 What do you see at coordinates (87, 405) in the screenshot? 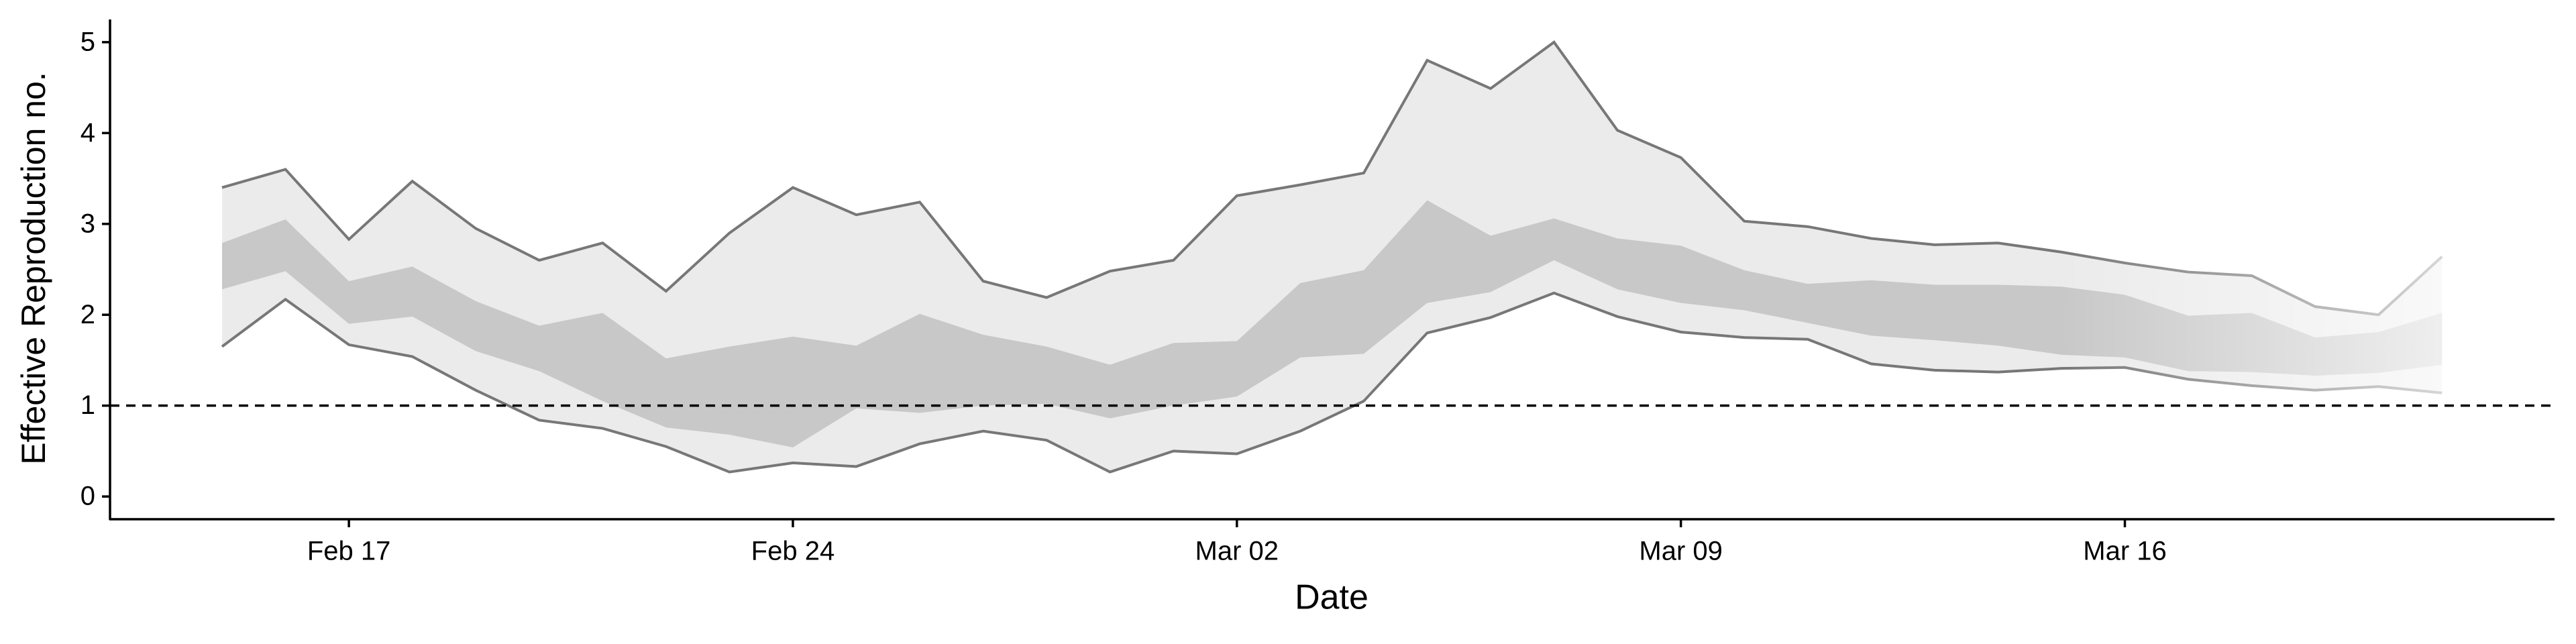
I see `y-tick-label: 1` at bounding box center [87, 405].